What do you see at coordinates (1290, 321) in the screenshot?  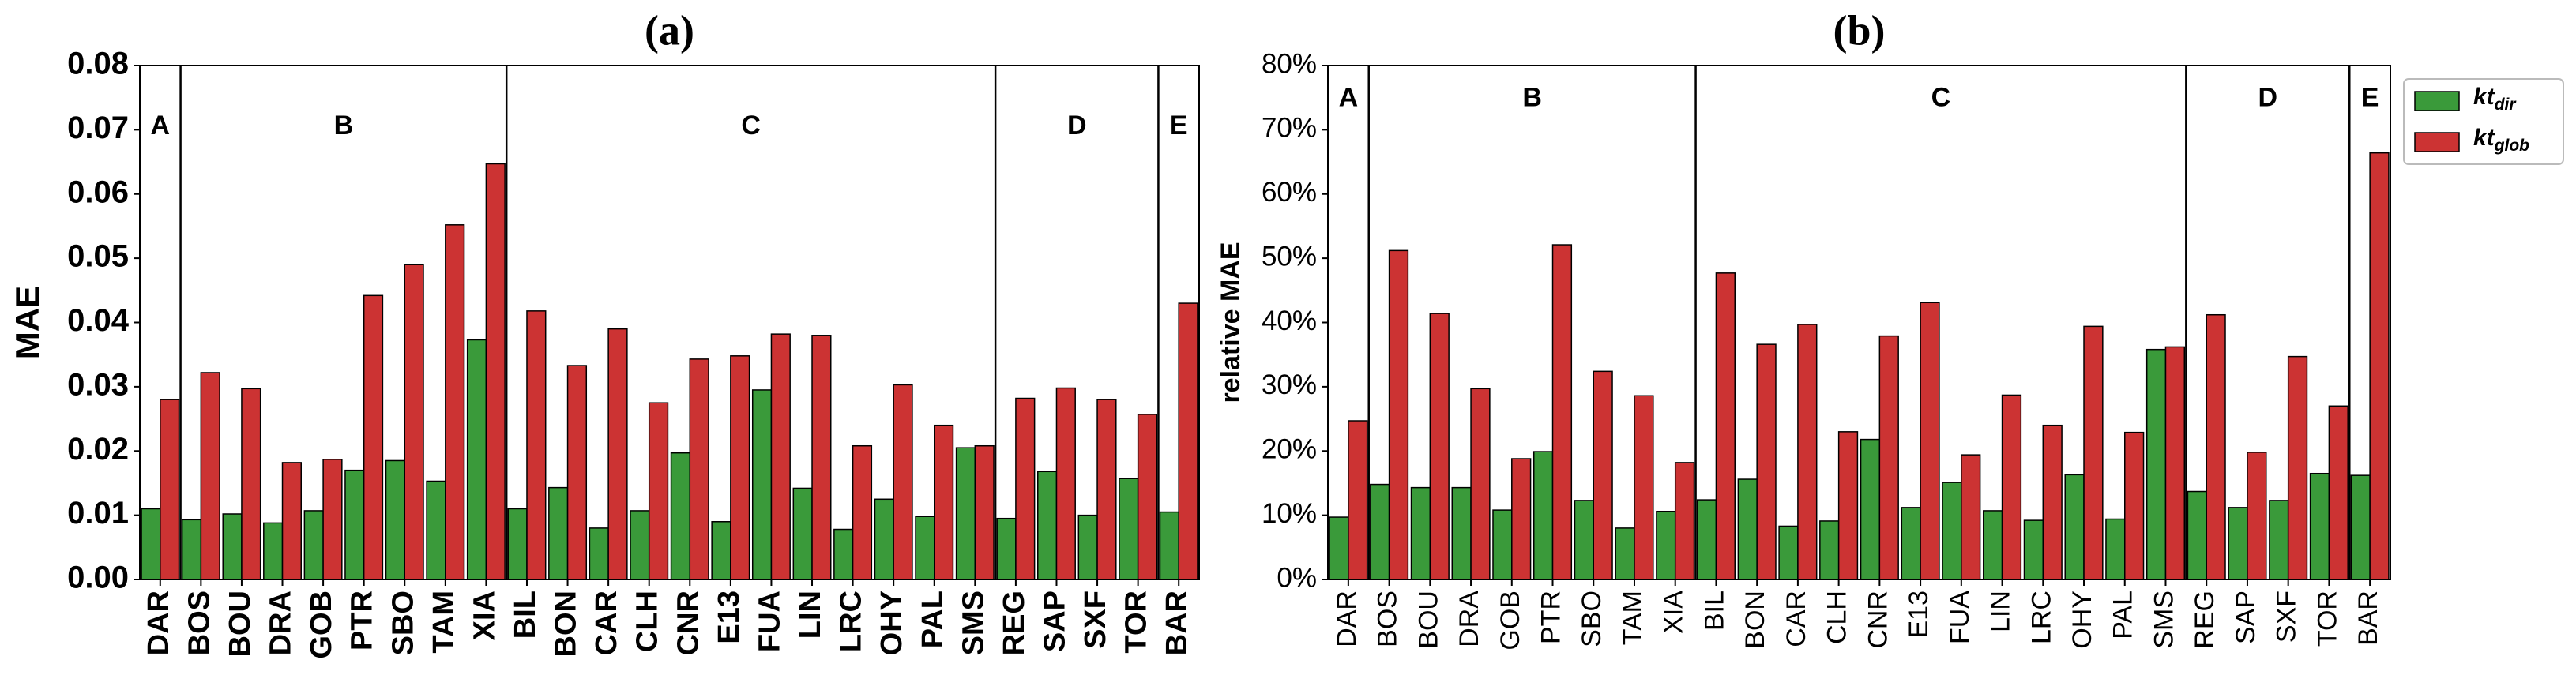 I see `y-tick-label: 40%` at bounding box center [1290, 321].